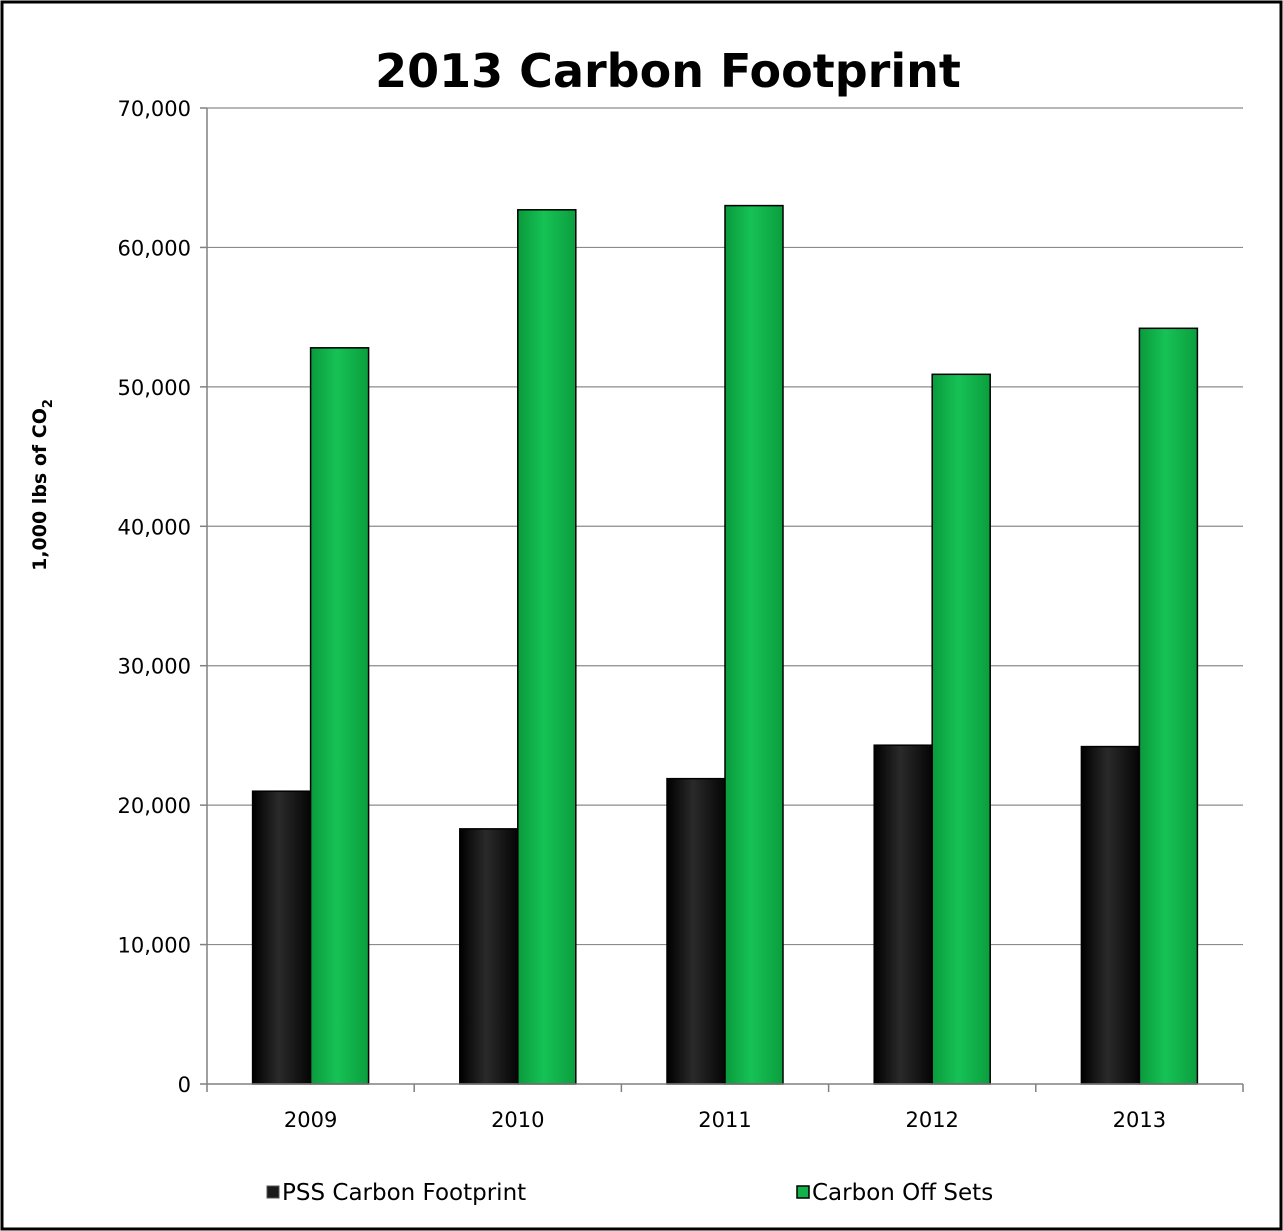 This screenshot has height=1231, width=1283. I want to click on legend-label-pss-carbon-footprint: PSS Carbon Footprint, so click(404, 1193).